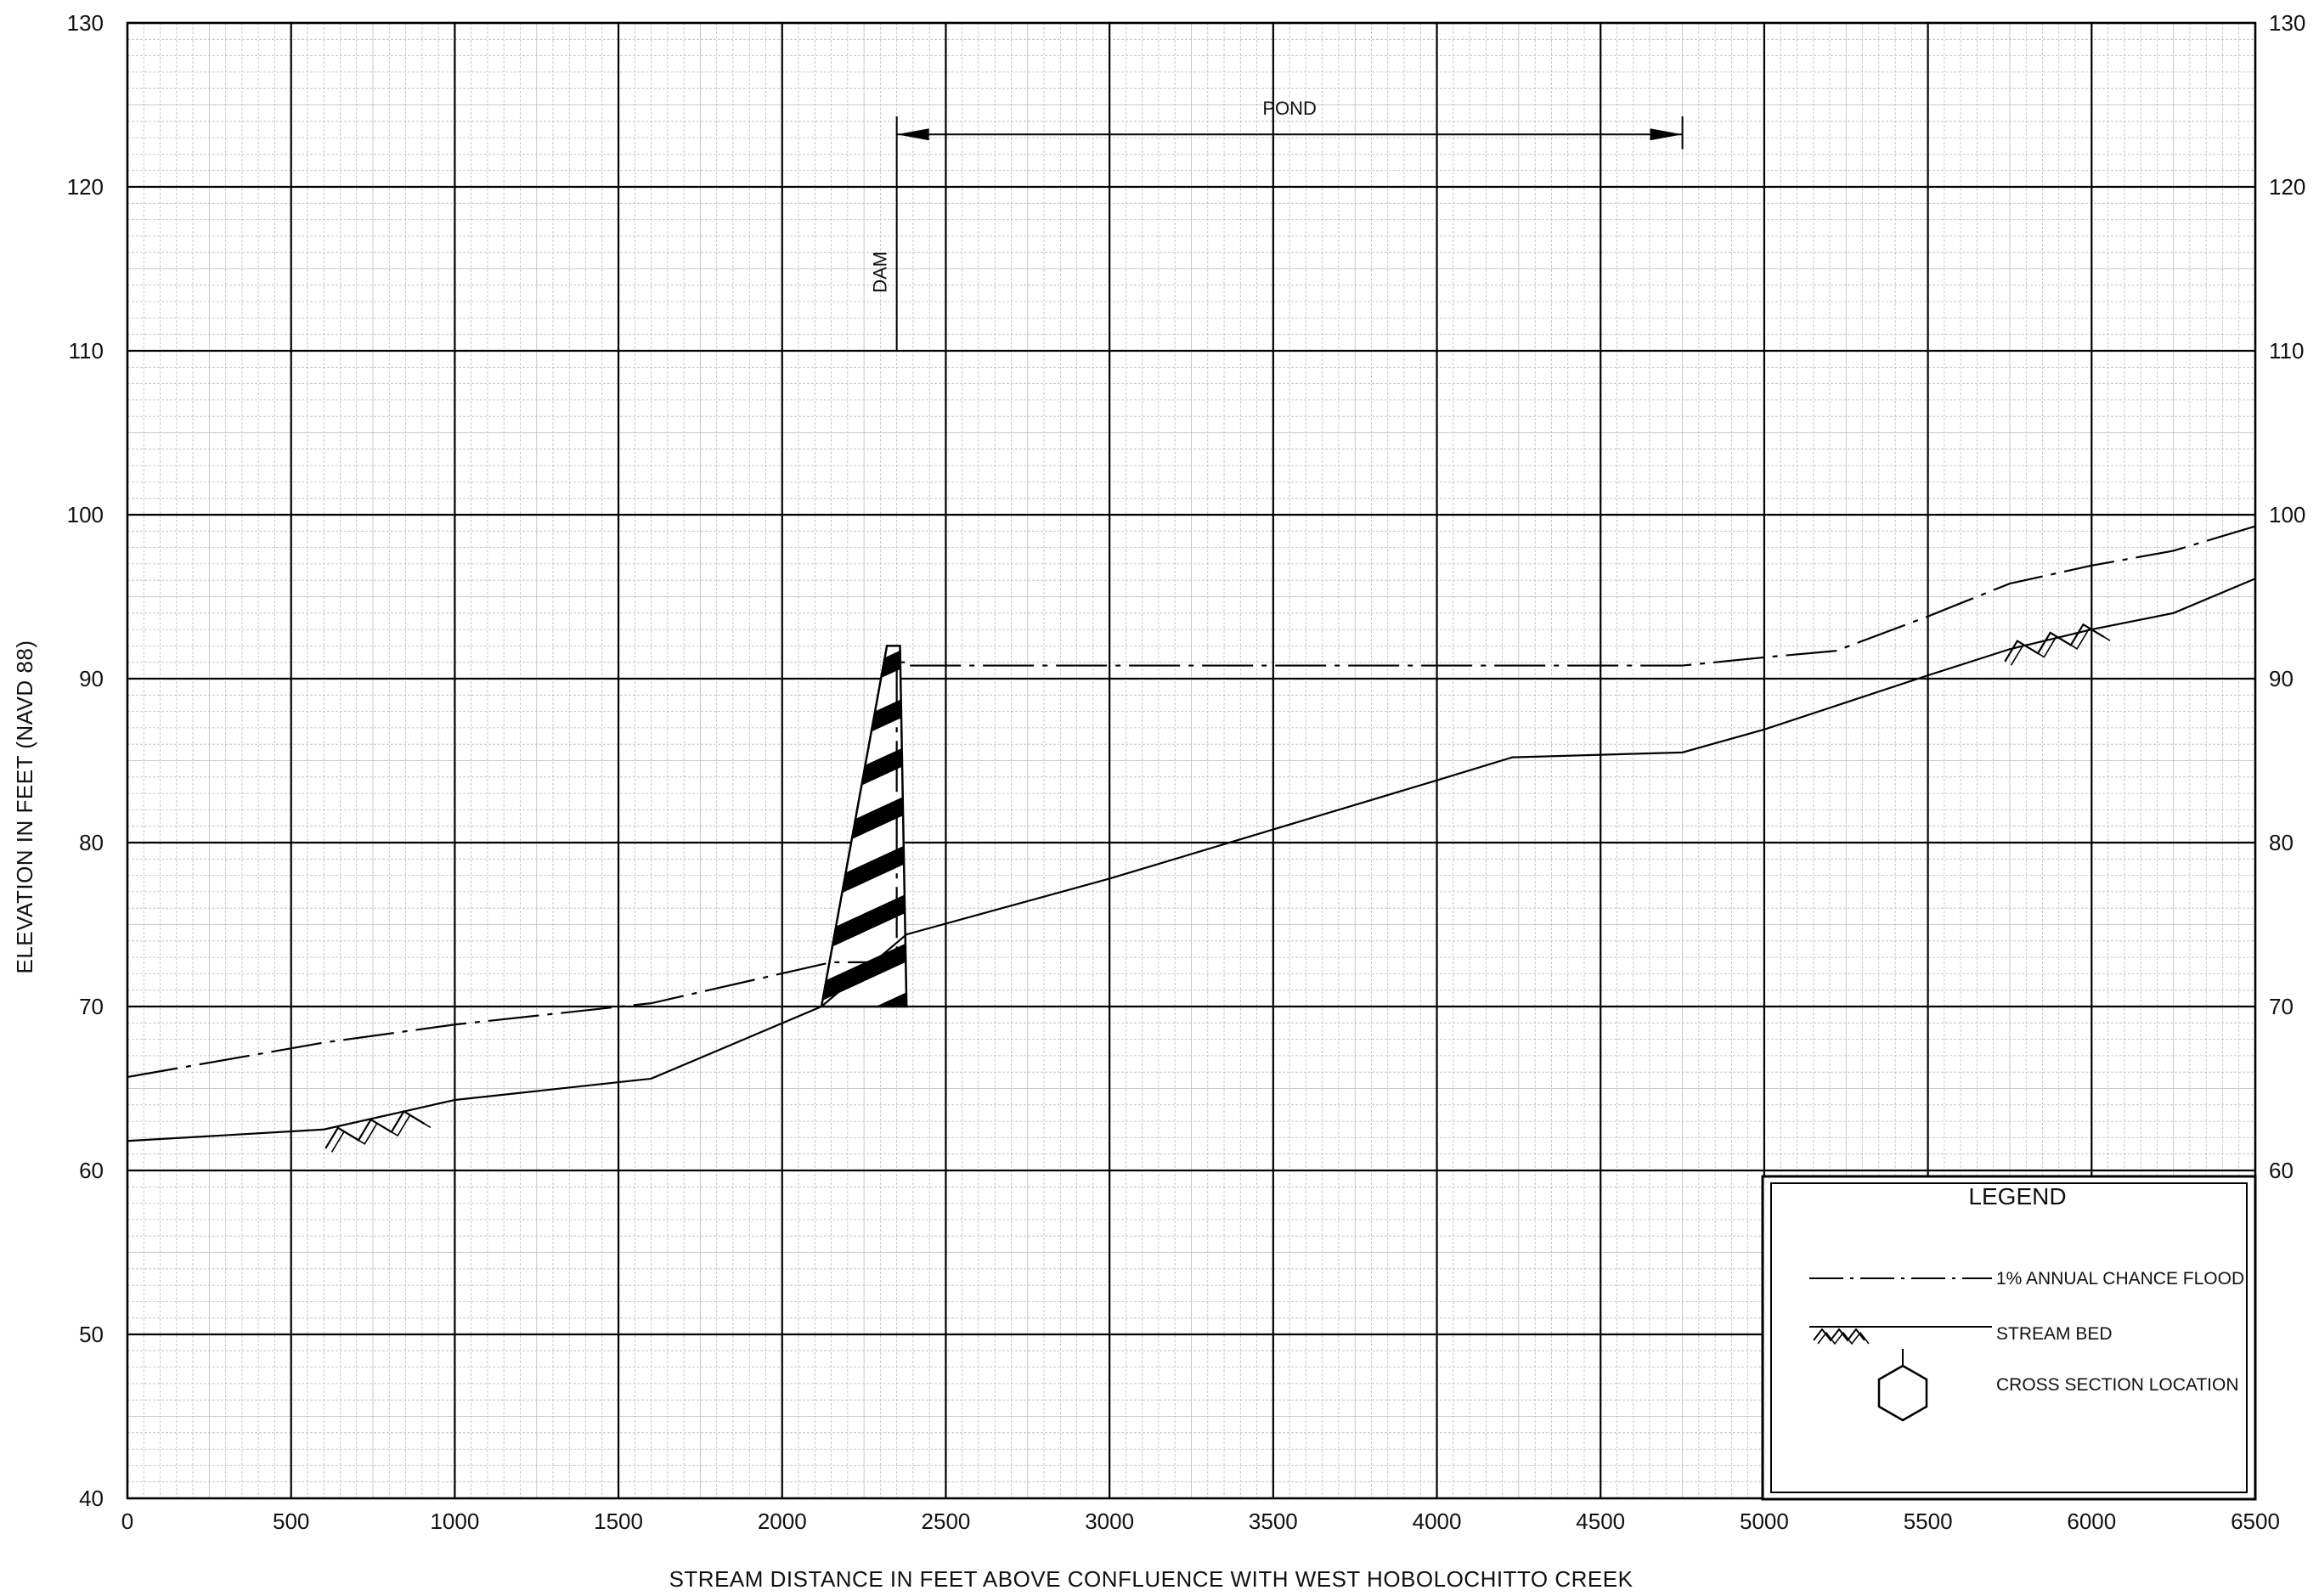 This screenshot has width=2319, height=1596. I want to click on y-tick-label-right: 90, so click(2281, 678).